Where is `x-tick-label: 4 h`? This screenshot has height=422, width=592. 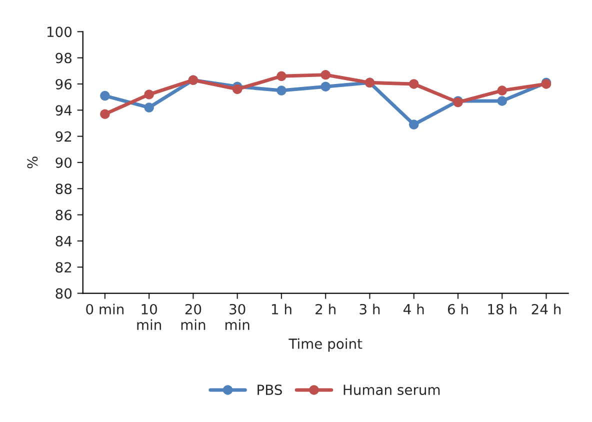
x-tick-label: 4 h is located at coordinates (414, 309).